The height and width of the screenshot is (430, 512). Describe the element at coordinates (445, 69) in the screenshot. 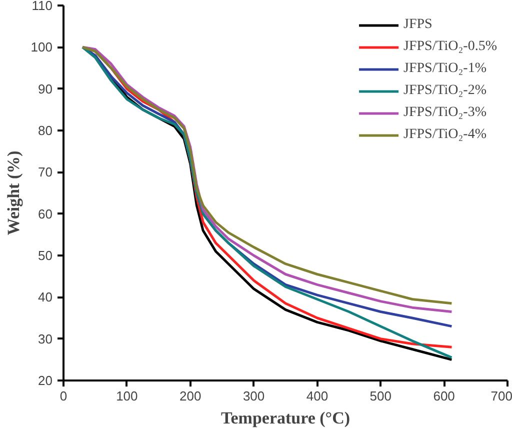

I see `legend-label: JFPS/TiO₂-1%` at that location.